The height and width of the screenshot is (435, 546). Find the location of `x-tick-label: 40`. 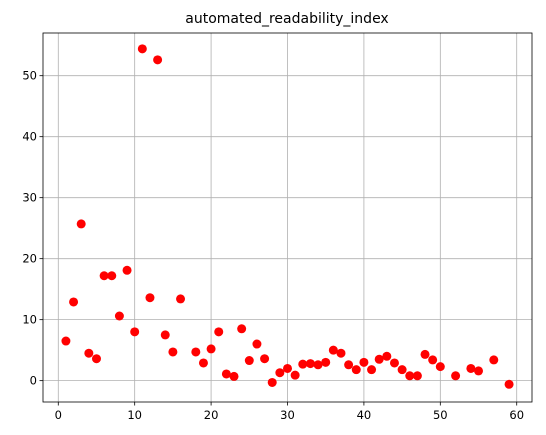

x-tick-label: 40 is located at coordinates (364, 415).